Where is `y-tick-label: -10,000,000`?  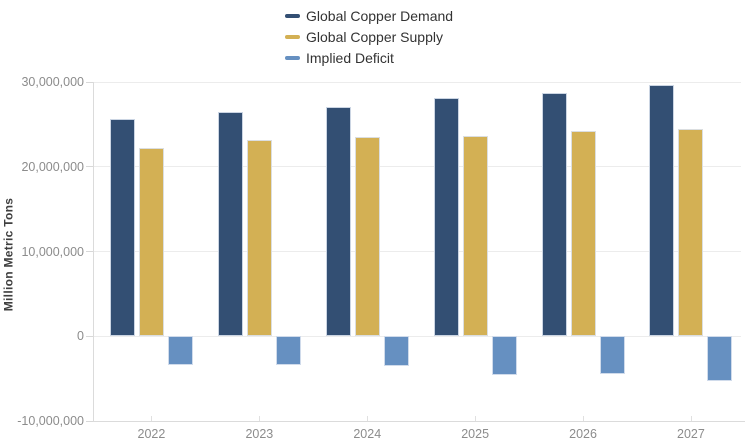 y-tick-label: -10,000,000 is located at coordinates (50, 421).